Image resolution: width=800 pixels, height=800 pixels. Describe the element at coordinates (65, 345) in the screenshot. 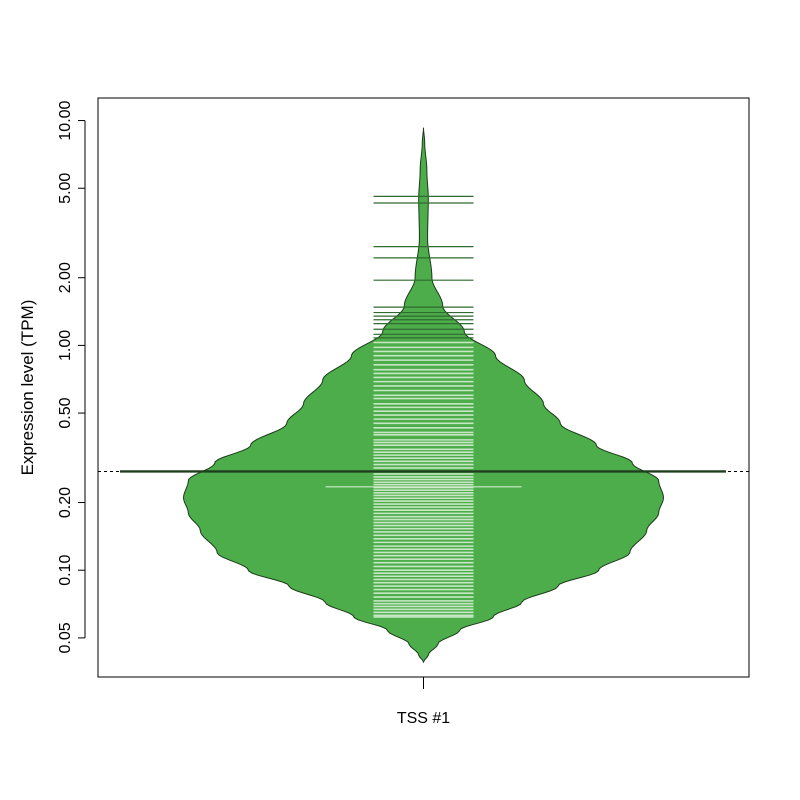

I see `y-tick-label: 1.00` at that location.